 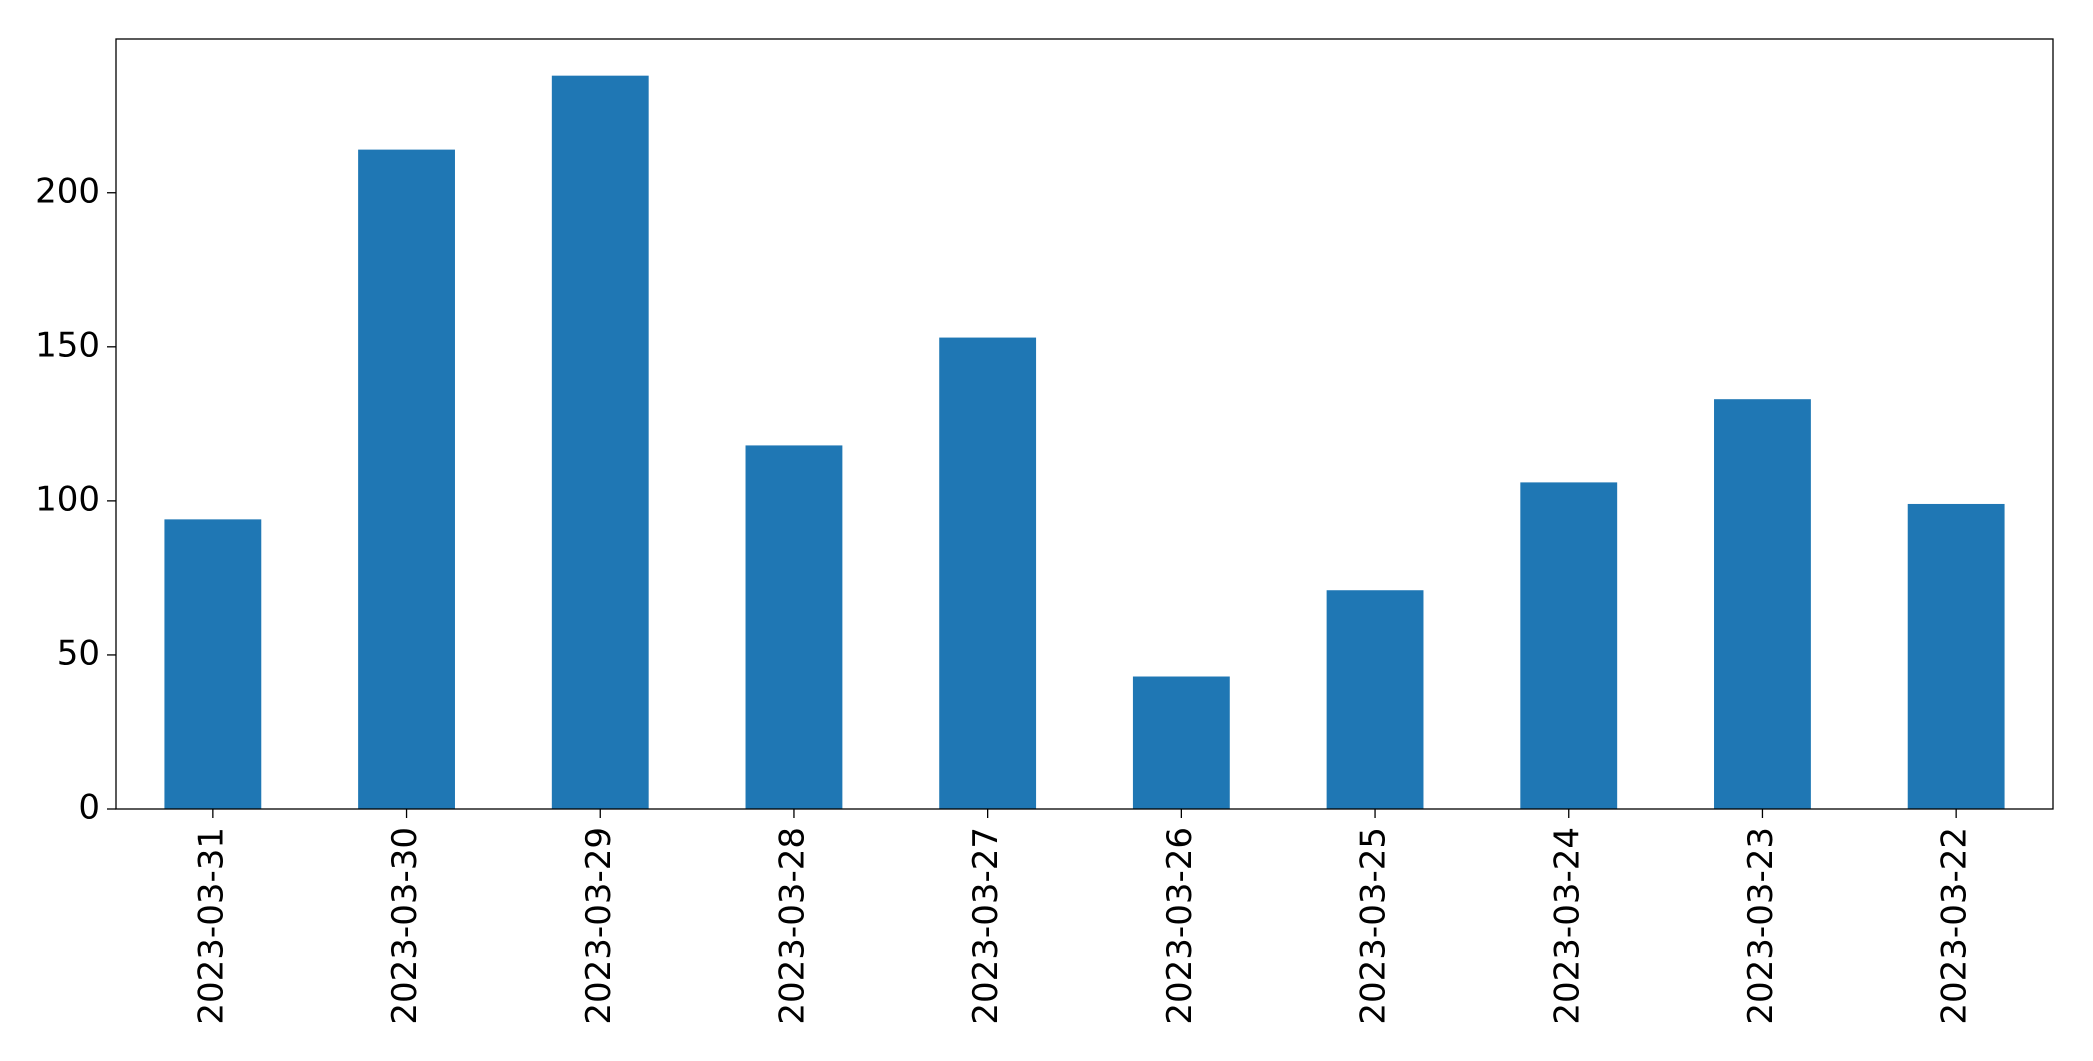 I want to click on x-tick-label: 2023-03-30, so click(x=405, y=926).